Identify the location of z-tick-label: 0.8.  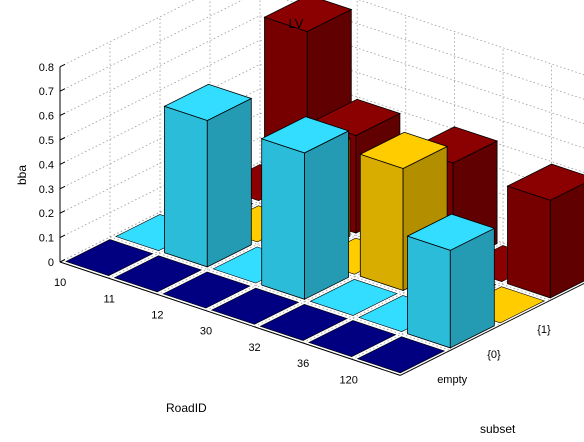
(46, 68).